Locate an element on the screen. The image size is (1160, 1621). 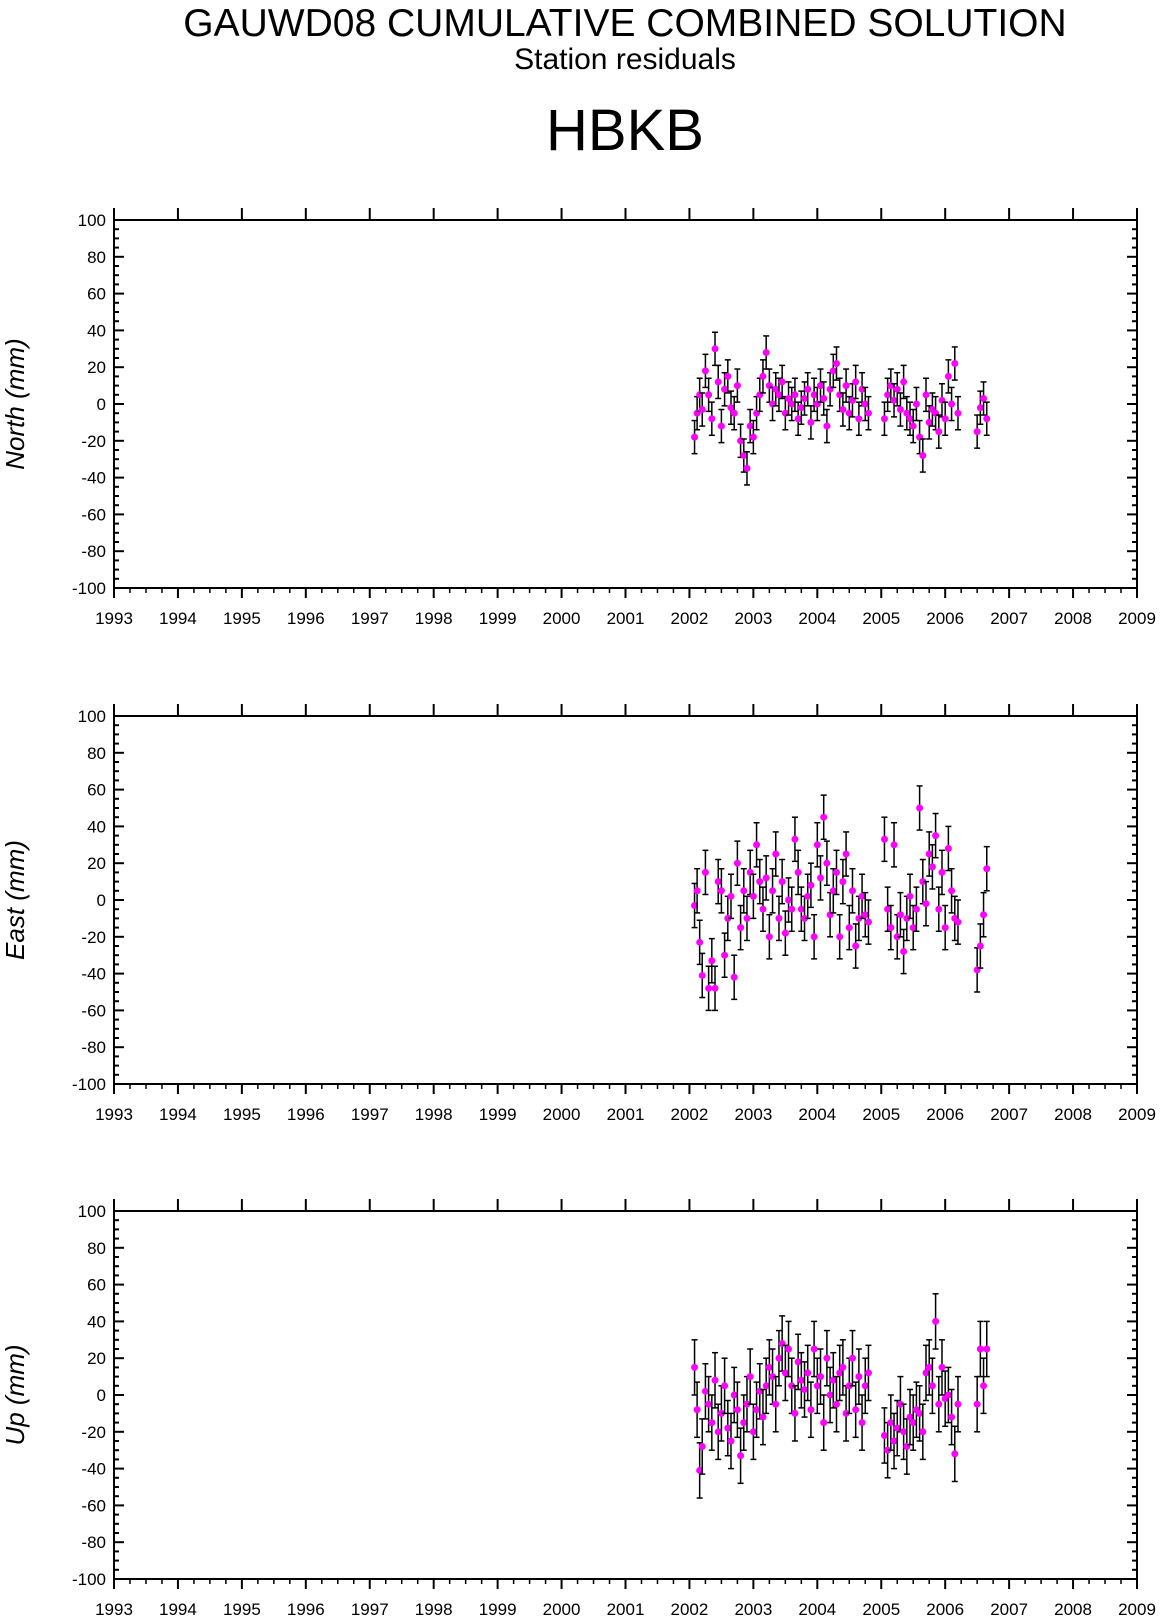
y-tick-label: -60 is located at coordinates (93, 1010).